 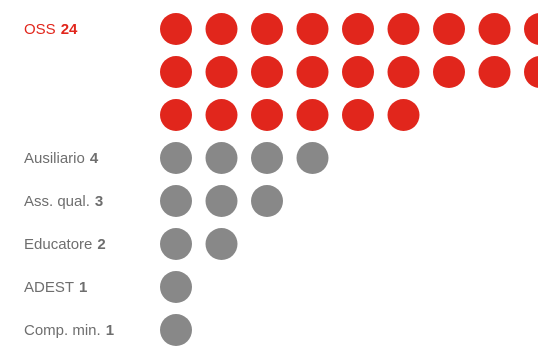 I want to click on row-label: Ausiliario 4, so click(x=61, y=158).